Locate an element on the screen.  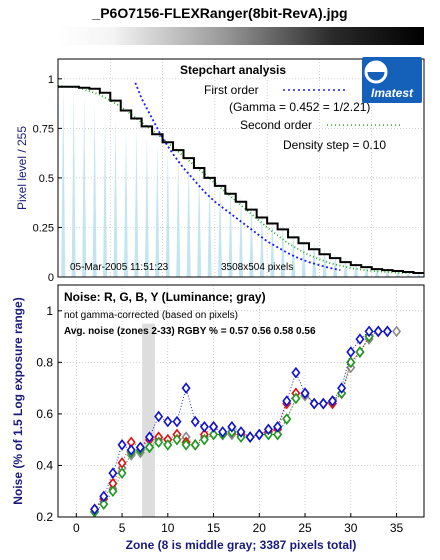
stepchart-y-ticks: 0 0.25 0.5 0.75 1 is located at coordinates (47, 179).